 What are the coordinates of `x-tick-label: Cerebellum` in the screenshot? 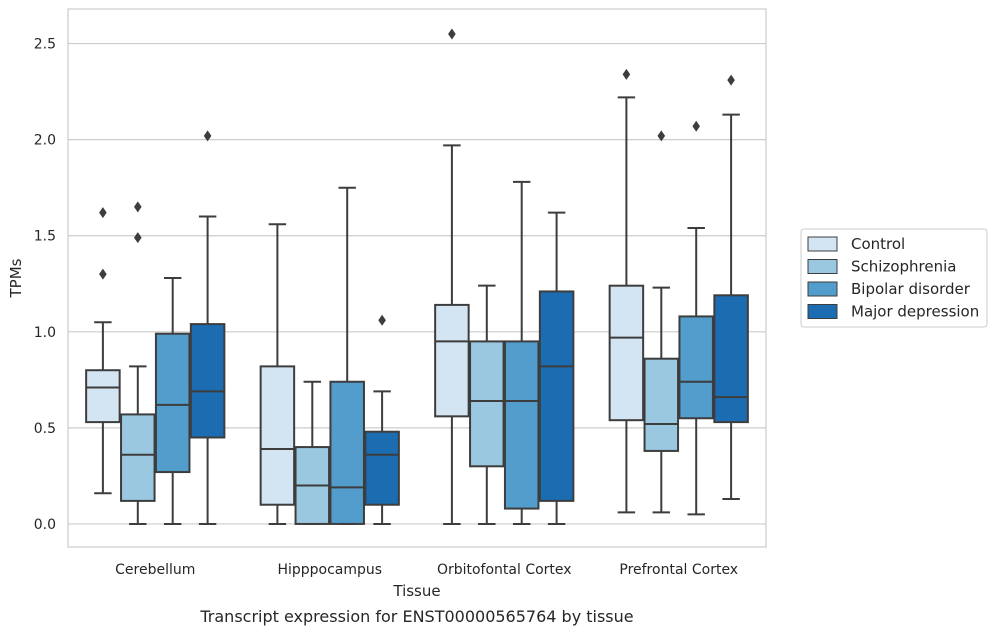 It's located at (155, 570).